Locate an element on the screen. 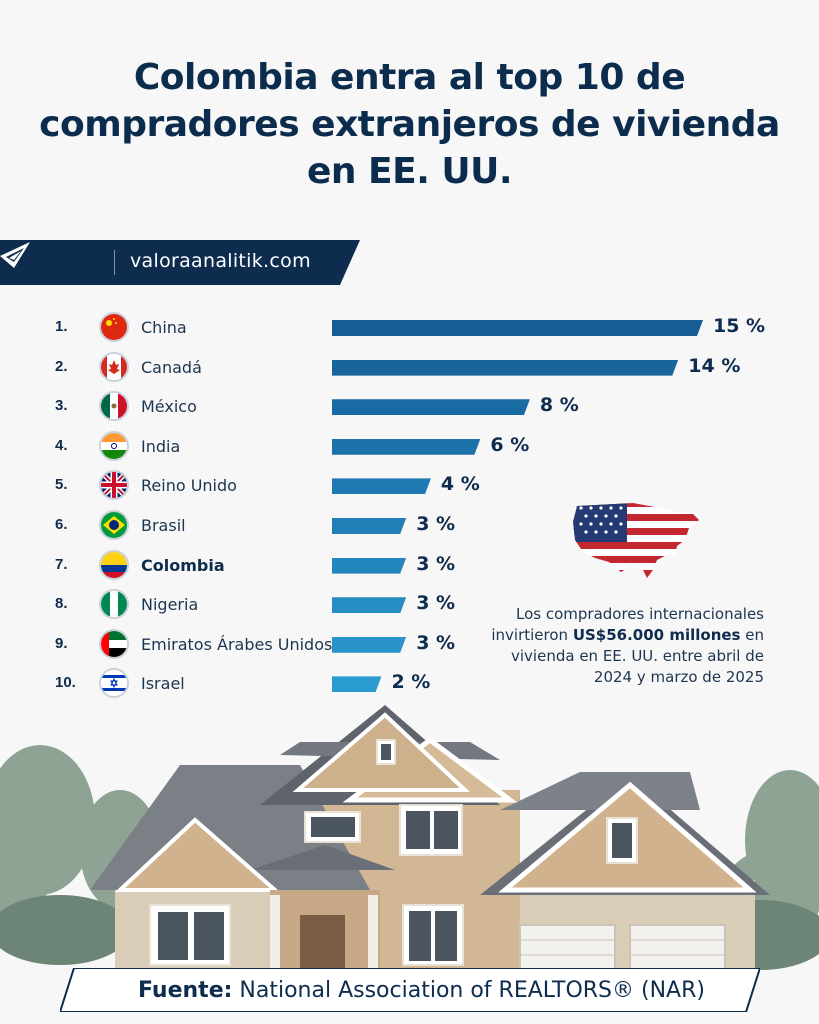 The width and height of the screenshot is (819, 1024). value-label: 2 % is located at coordinates (411, 682).